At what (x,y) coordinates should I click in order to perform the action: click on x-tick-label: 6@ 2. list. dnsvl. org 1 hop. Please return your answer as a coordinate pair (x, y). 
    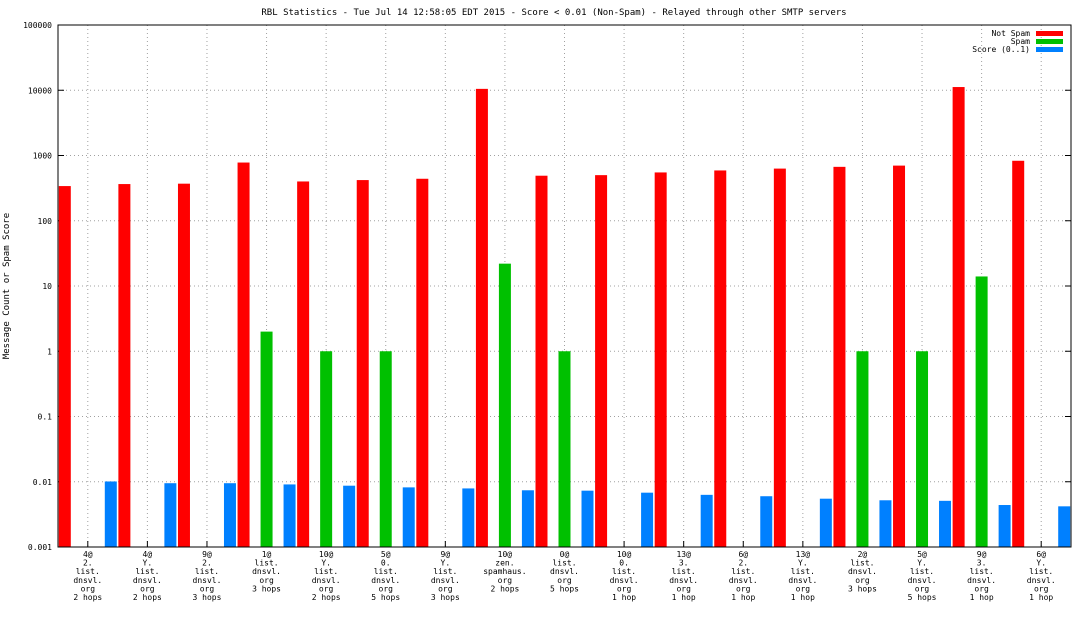
    Looking at the image, I should click on (743, 576).